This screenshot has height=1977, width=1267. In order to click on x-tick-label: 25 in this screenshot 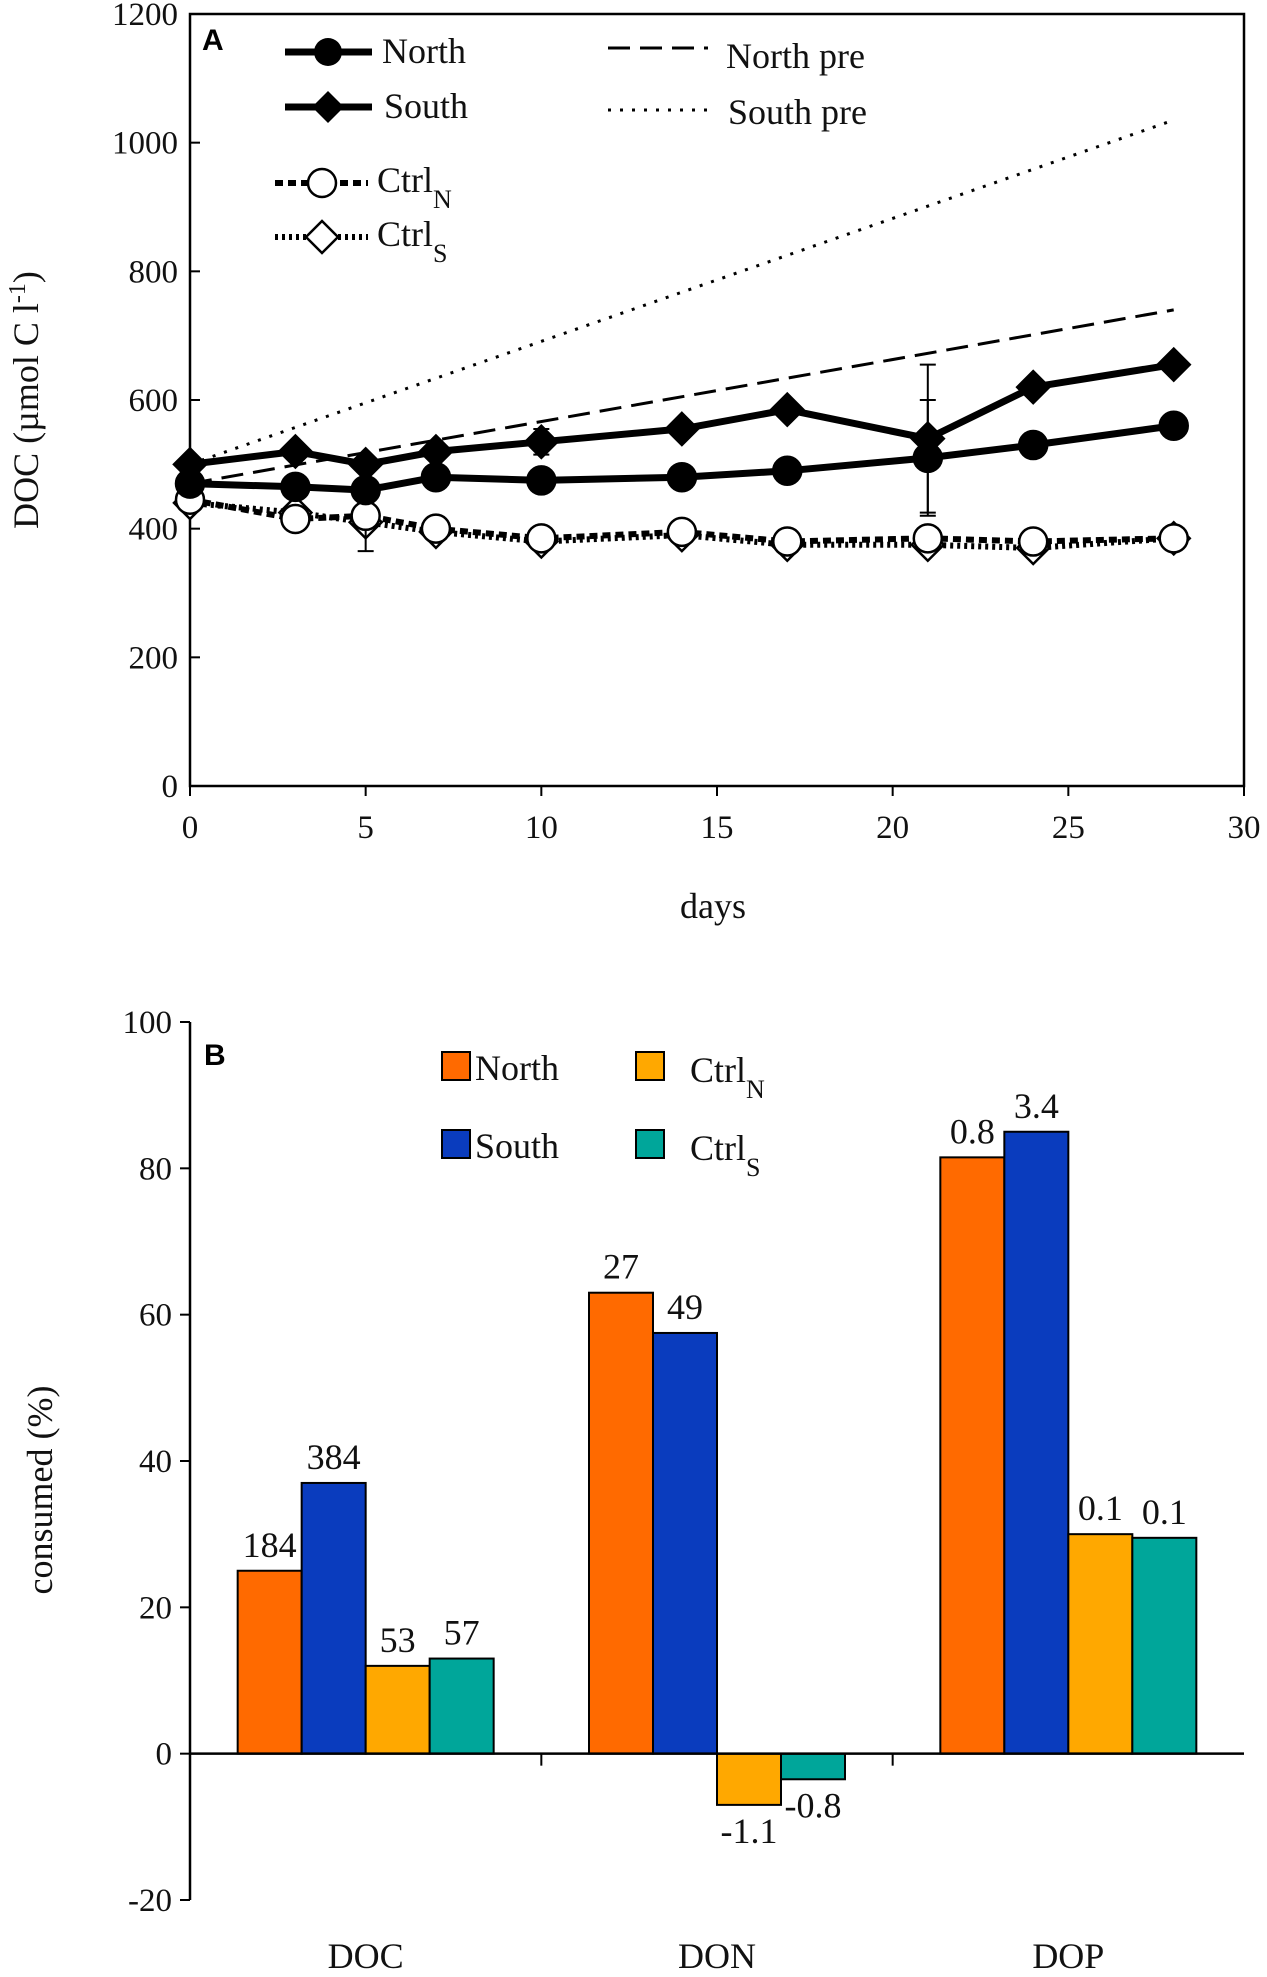, I will do `click(1068, 828)`.